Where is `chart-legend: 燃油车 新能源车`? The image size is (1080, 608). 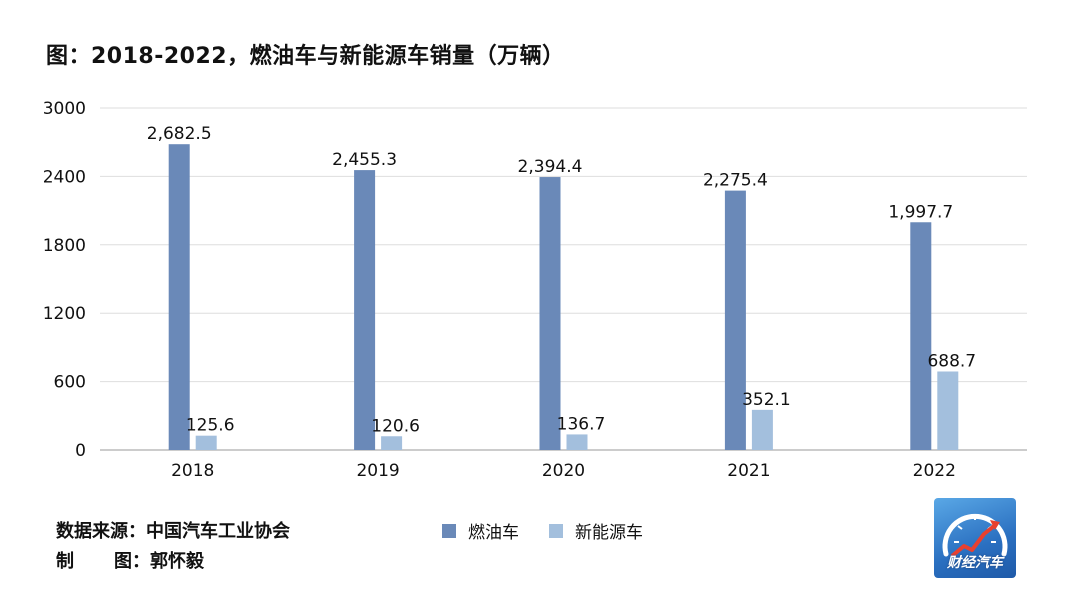
chart-legend: 燃油车 新能源车 is located at coordinates (557, 530).